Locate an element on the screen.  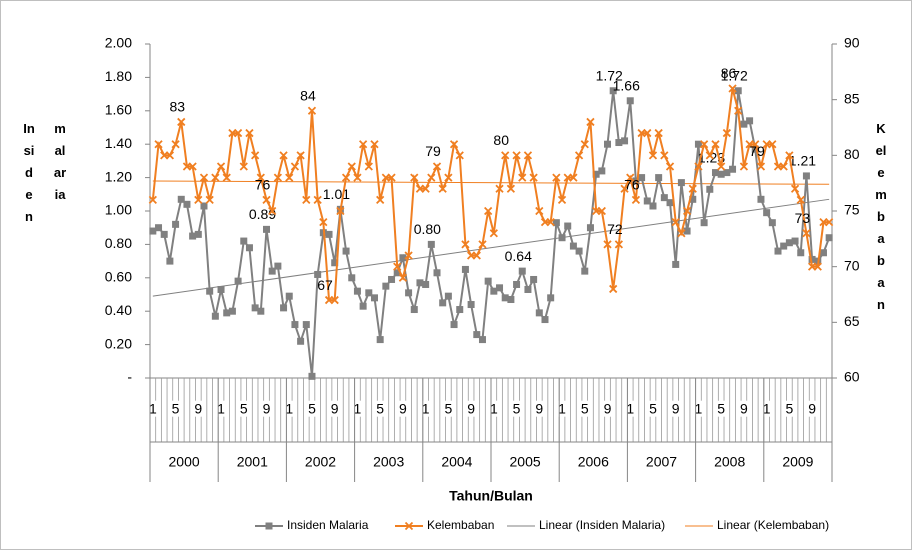
data-label: 72 is located at coordinates (615, 229).